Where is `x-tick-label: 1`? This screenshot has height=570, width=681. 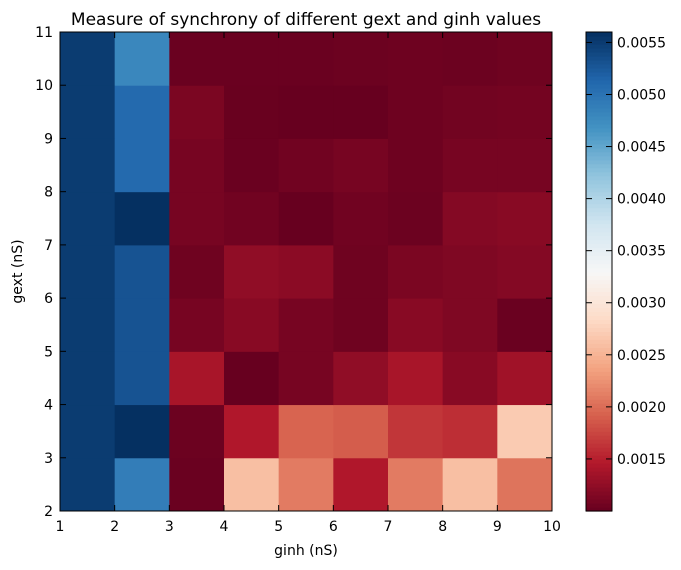
x-tick-label: 1 is located at coordinates (60, 527).